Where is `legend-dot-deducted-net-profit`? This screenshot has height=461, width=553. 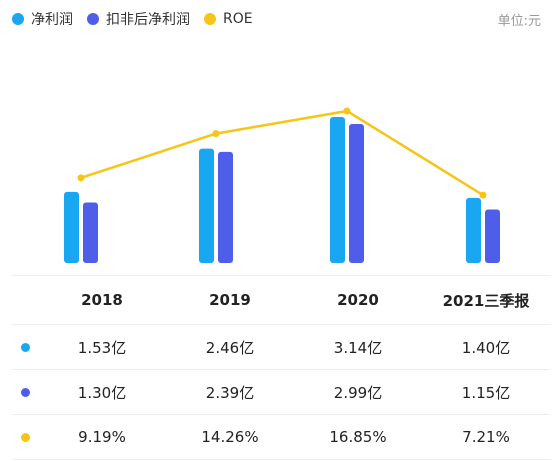 legend-dot-deducted-net-profit is located at coordinates (93, 19).